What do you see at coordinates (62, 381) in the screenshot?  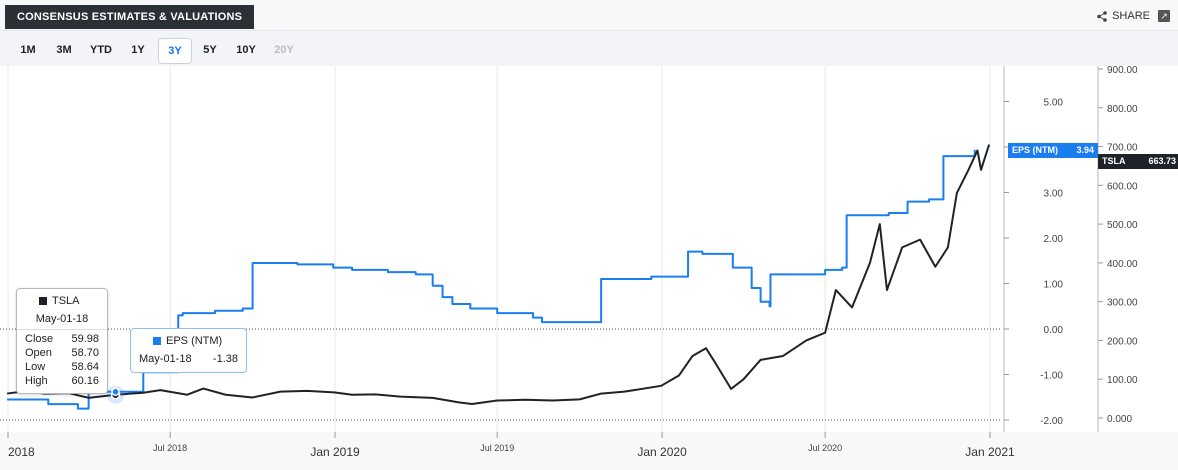 I see `tsla-tooltip-row-high: High 60.16` at bounding box center [62, 381].